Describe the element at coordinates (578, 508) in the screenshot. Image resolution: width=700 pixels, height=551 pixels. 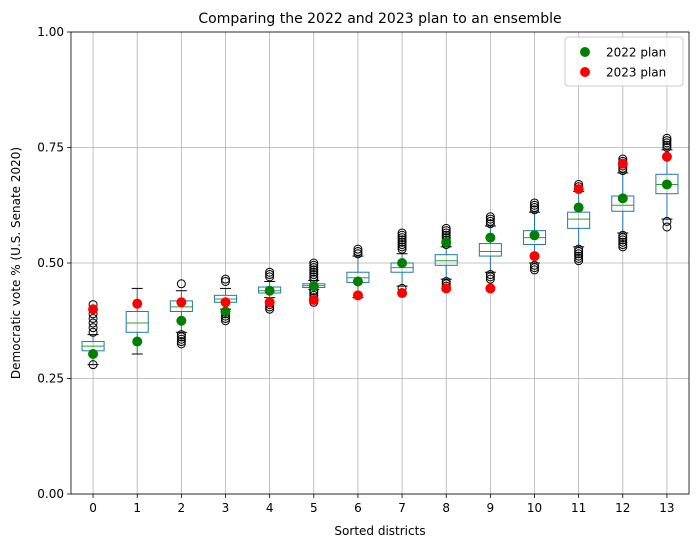
I see `x-tick-label: 11` at that location.